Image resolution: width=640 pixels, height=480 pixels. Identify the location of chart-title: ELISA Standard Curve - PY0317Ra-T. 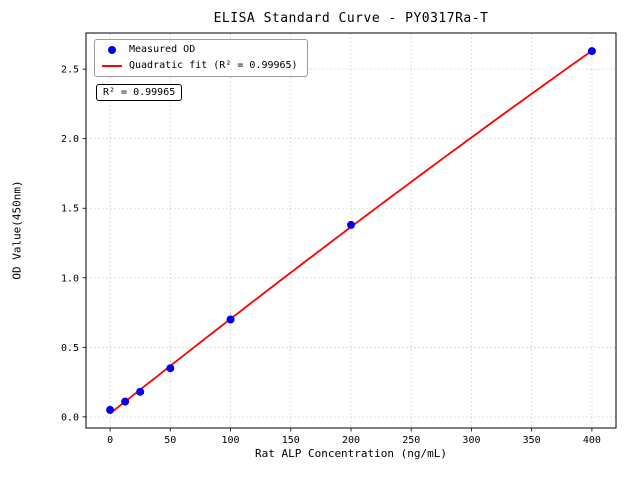
(351, 18).